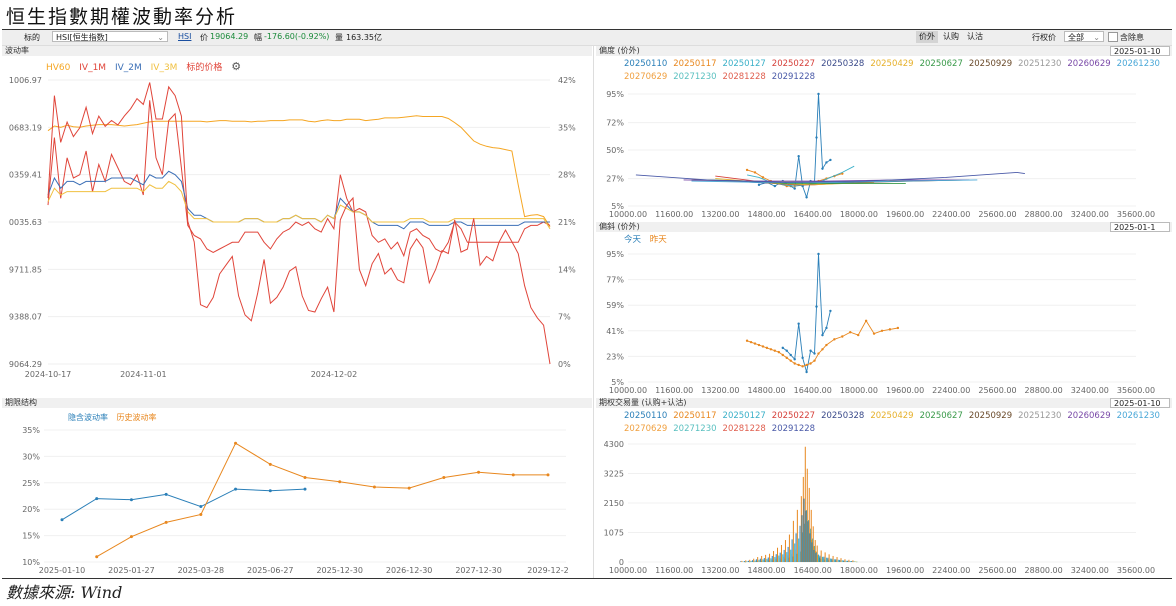 This screenshot has height=606, width=1176. What do you see at coordinates (1084, 36) in the screenshot?
I see `strike-select: 全部 ⌄` at bounding box center [1084, 36].